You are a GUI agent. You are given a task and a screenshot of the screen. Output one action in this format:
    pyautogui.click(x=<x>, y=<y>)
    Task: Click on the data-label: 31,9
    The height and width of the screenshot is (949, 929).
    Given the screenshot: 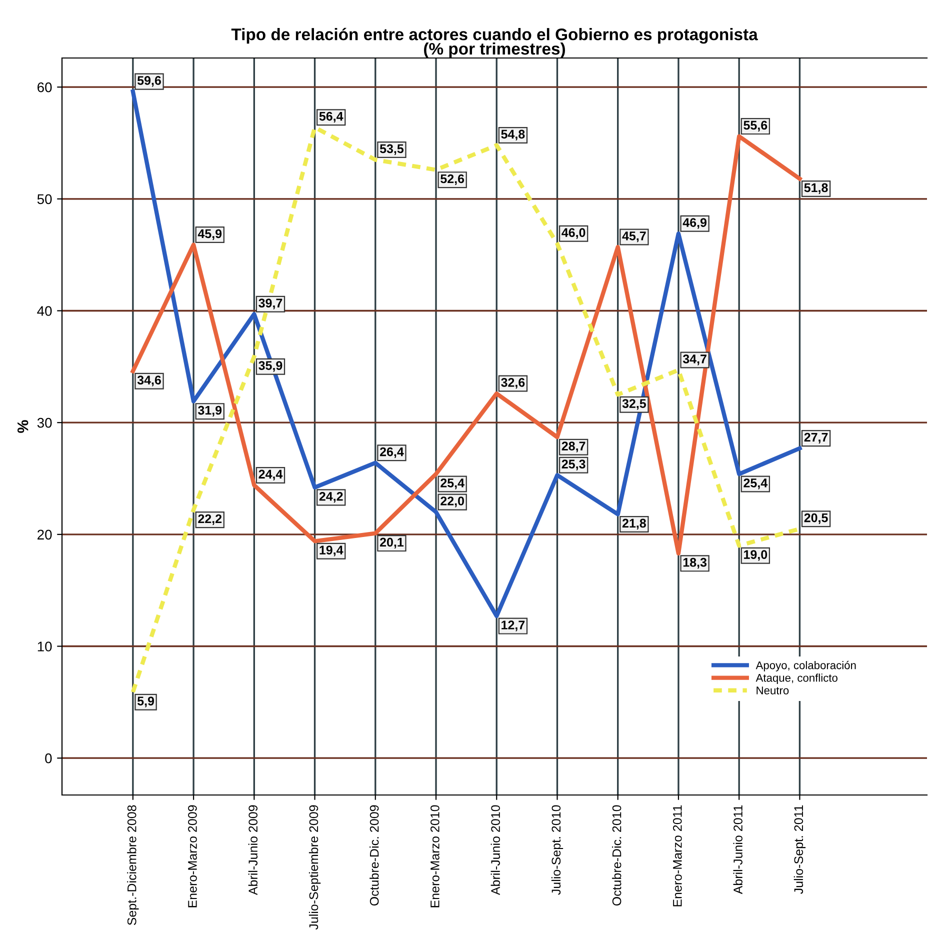 What is the action you would take?
    pyautogui.click(x=210, y=411)
    